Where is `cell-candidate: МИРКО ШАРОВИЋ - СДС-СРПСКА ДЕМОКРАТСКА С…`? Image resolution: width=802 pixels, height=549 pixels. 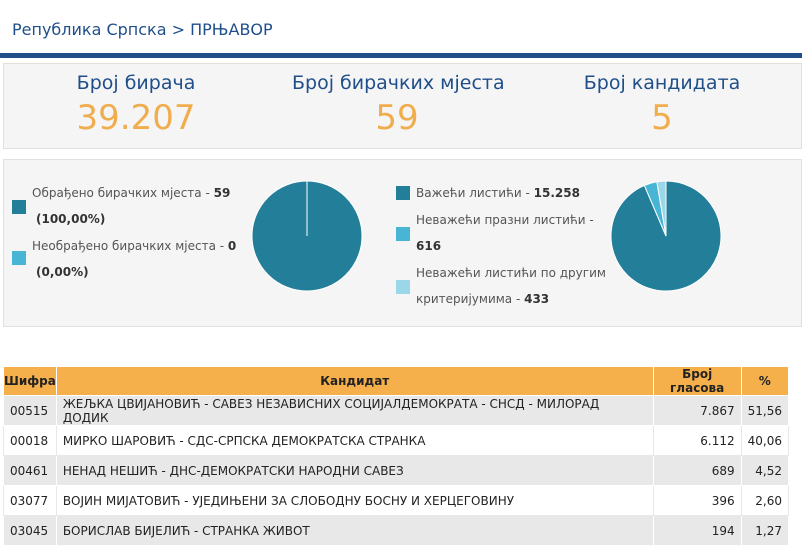 cell-candidate: МИРКО ШАРОВИЋ - СДС-СРПСКА ДЕМОКРАТСКА С… is located at coordinates (354, 440).